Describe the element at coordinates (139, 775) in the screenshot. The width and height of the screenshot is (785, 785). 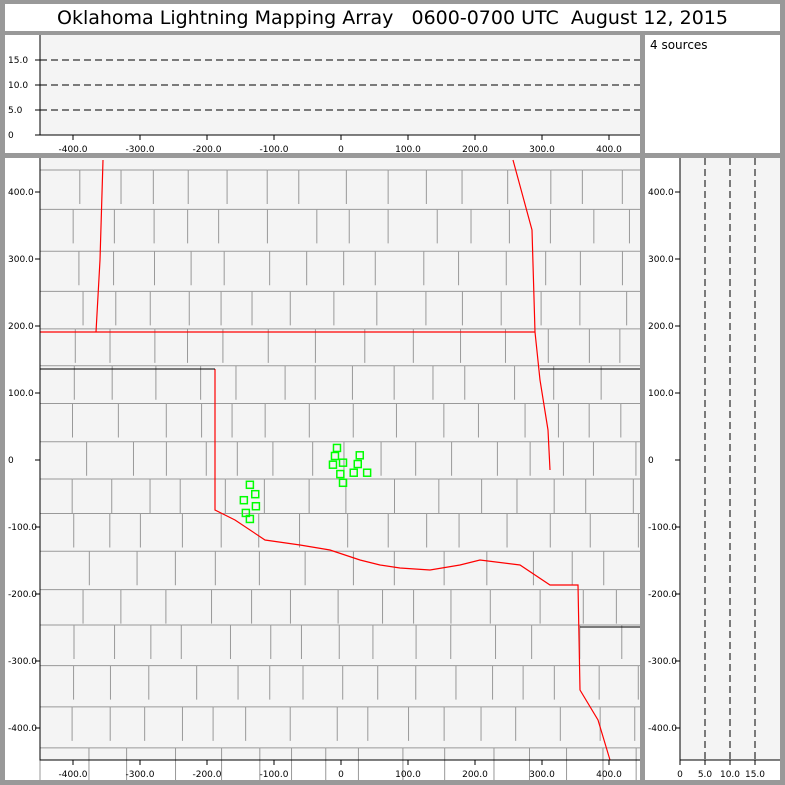
I see `x-tick-label: -300.0` at that location.